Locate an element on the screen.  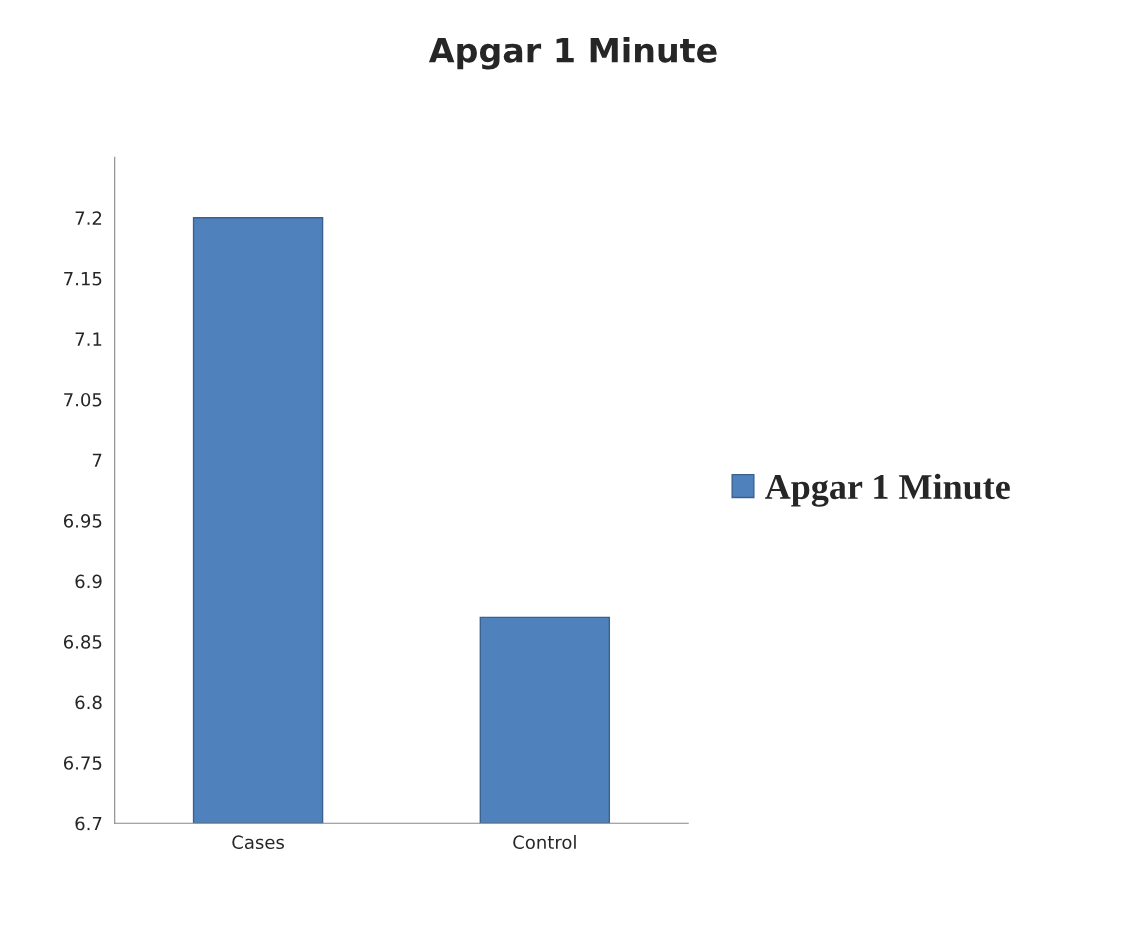
y-tick-label: 6.9 is located at coordinates (88, 581).